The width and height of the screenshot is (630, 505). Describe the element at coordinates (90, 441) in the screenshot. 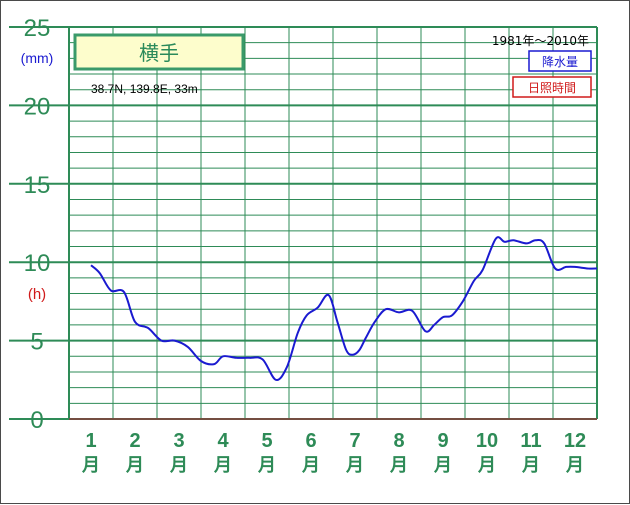

I see `x-tick-label-month-number: 1` at that location.